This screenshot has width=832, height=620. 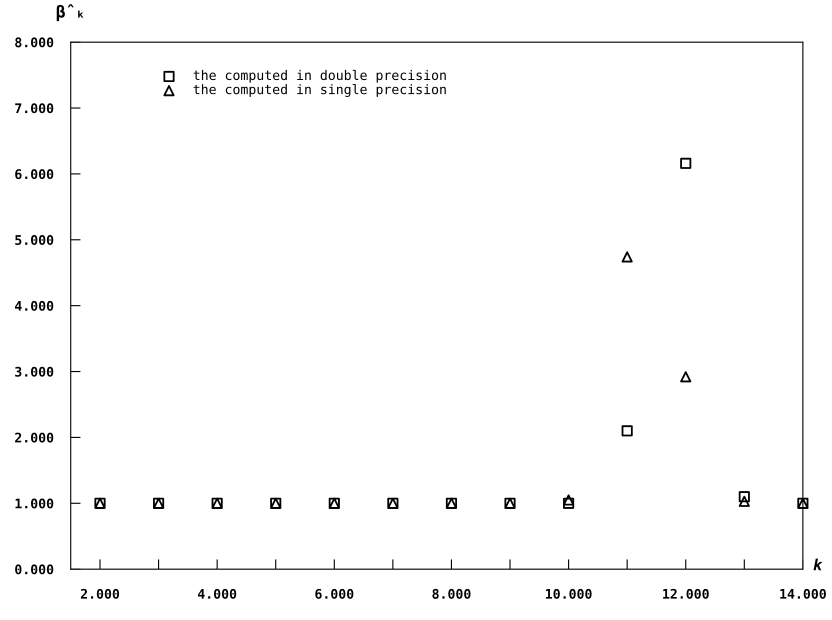 I want to click on x-tick-label: 6.000, so click(x=334, y=593).